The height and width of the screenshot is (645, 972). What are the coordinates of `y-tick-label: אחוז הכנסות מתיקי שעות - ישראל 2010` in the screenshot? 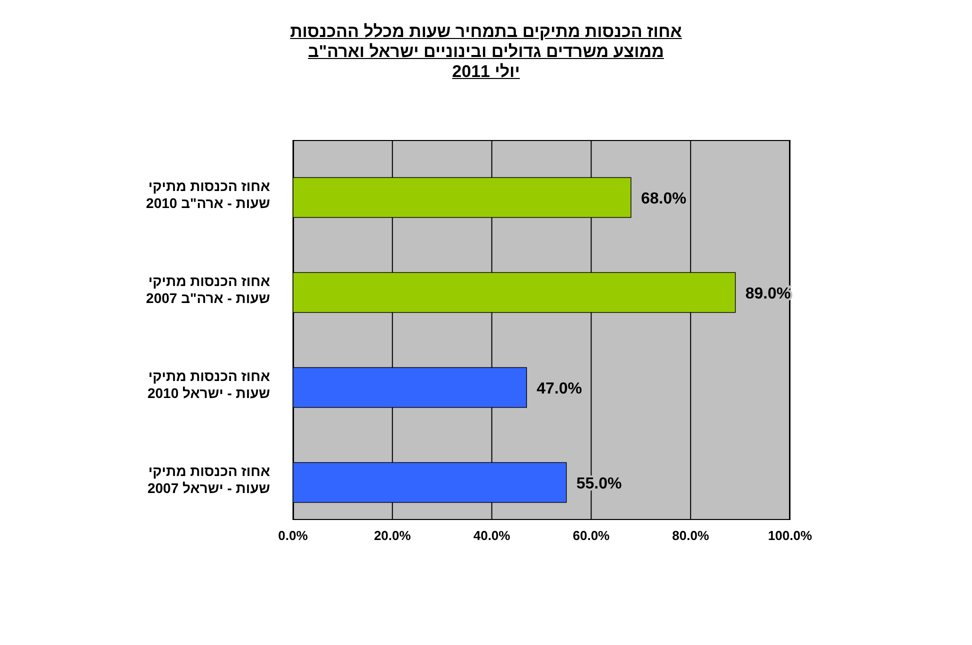 It's located at (208, 385).